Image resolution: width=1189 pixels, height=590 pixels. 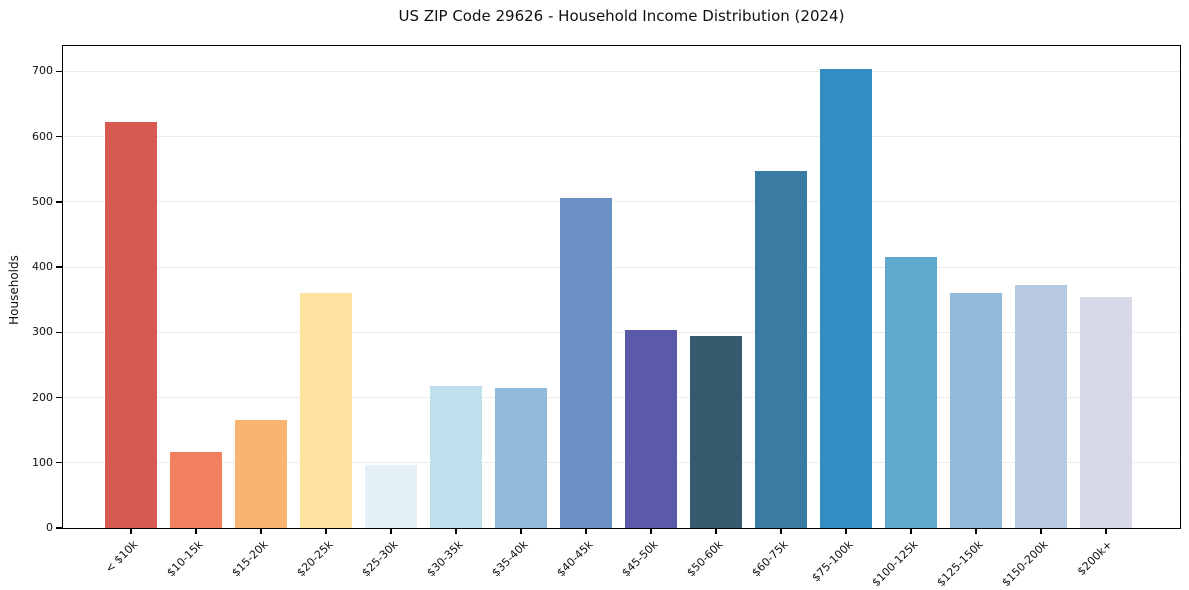 I want to click on x-tick-label-text: $30-35k, so click(x=444, y=559).